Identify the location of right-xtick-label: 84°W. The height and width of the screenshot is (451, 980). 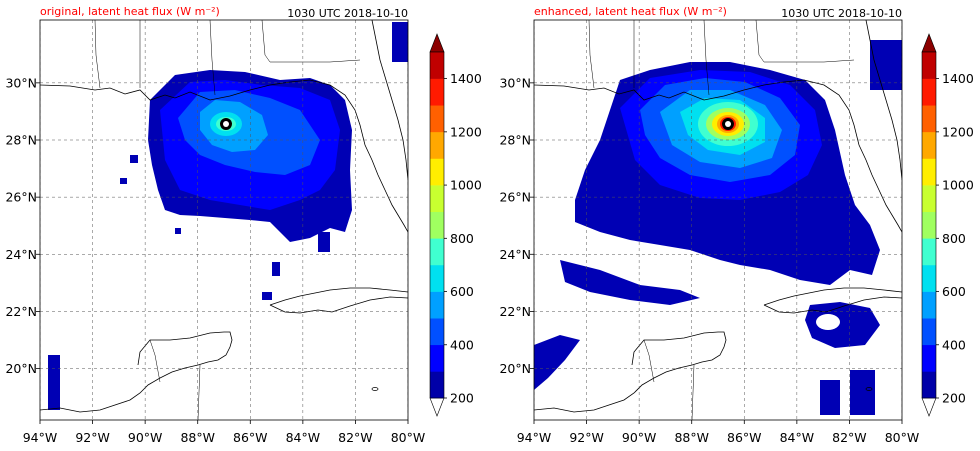
(797, 437).